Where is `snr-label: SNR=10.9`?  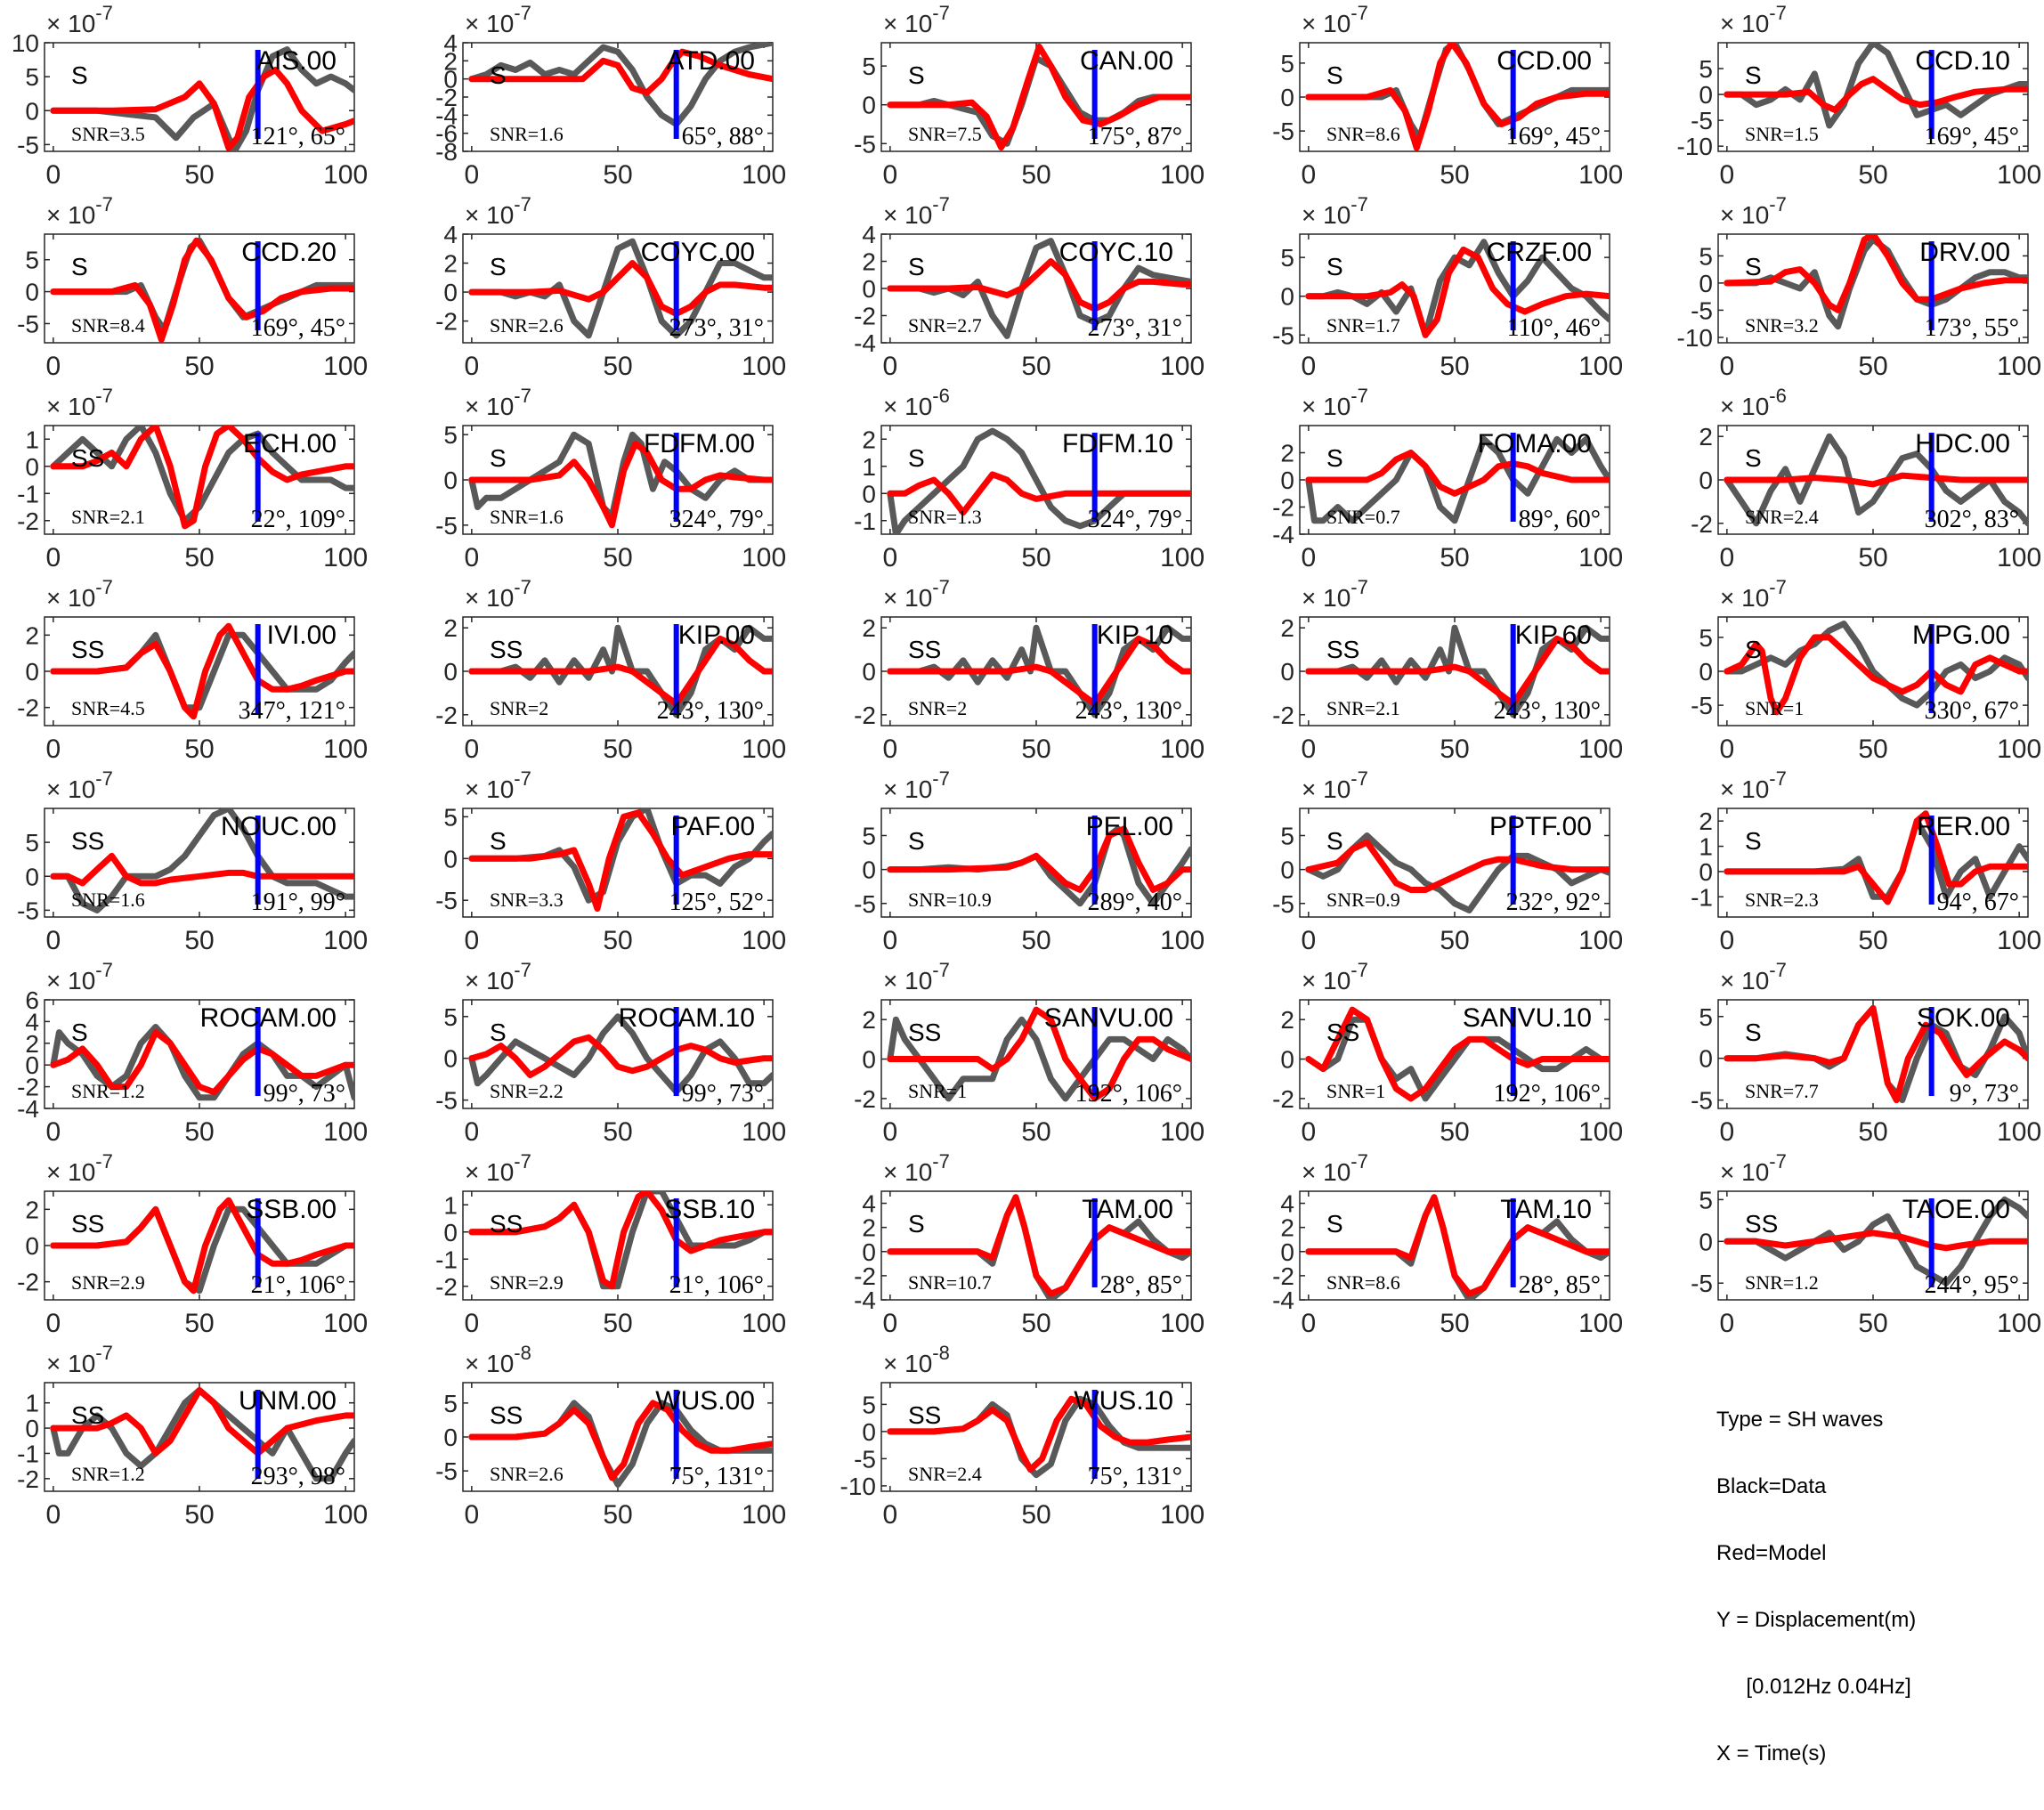 snr-label: SNR=10.9 is located at coordinates (950, 900).